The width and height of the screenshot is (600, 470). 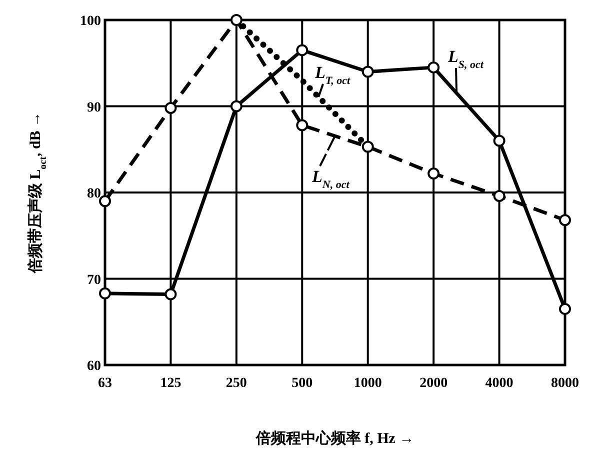 What do you see at coordinates (334, 438) in the screenshot?
I see `x-axis-title: 倍频程中心频率 f, Hz →` at bounding box center [334, 438].